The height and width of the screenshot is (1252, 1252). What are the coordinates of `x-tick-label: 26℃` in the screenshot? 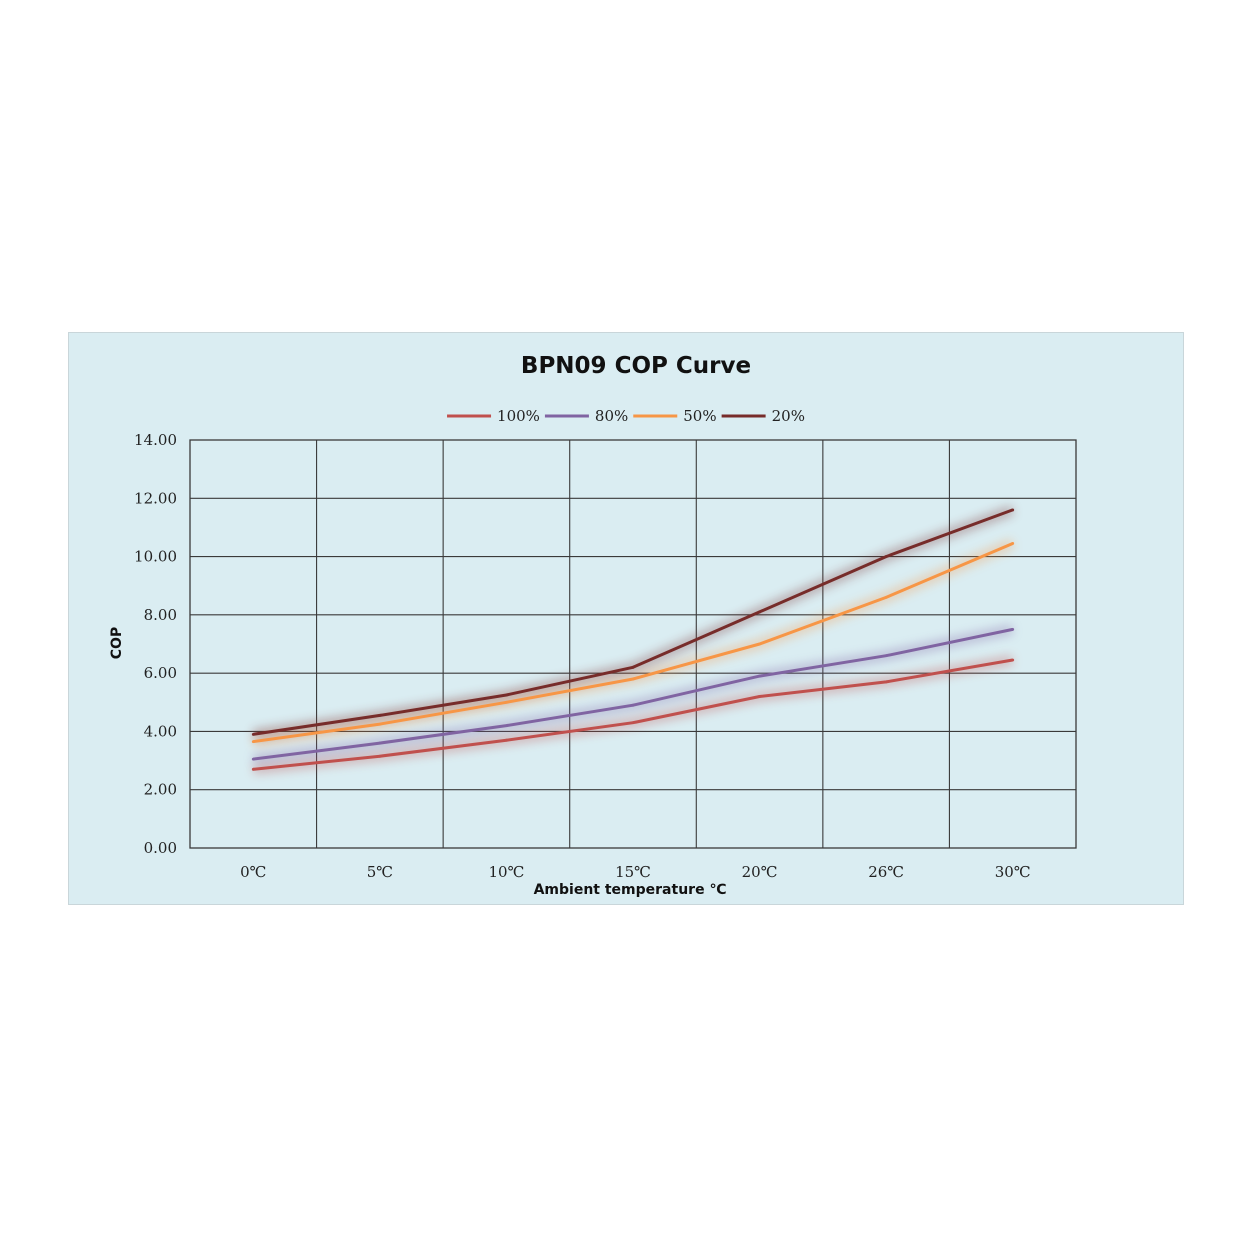 It's located at (886, 872).